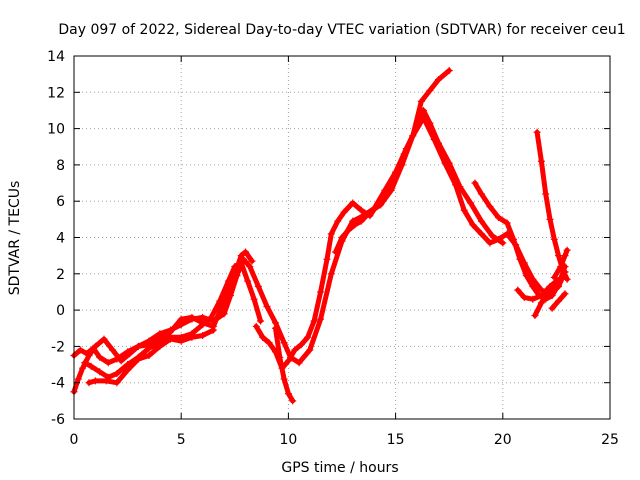  Describe the element at coordinates (181, 440) in the screenshot. I see `x-tick-label: 5` at that location.